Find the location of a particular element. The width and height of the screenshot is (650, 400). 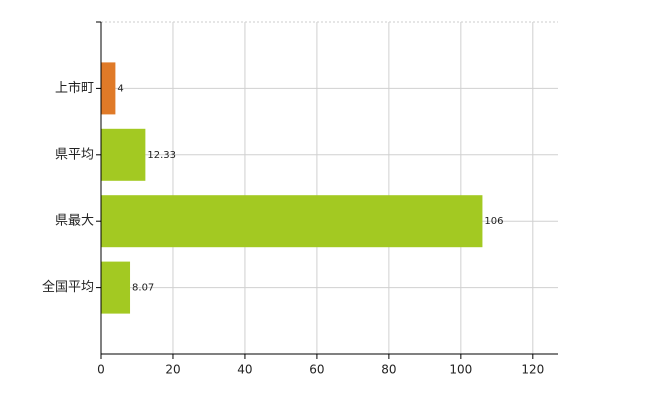

value-label: 4 is located at coordinates (120, 88).